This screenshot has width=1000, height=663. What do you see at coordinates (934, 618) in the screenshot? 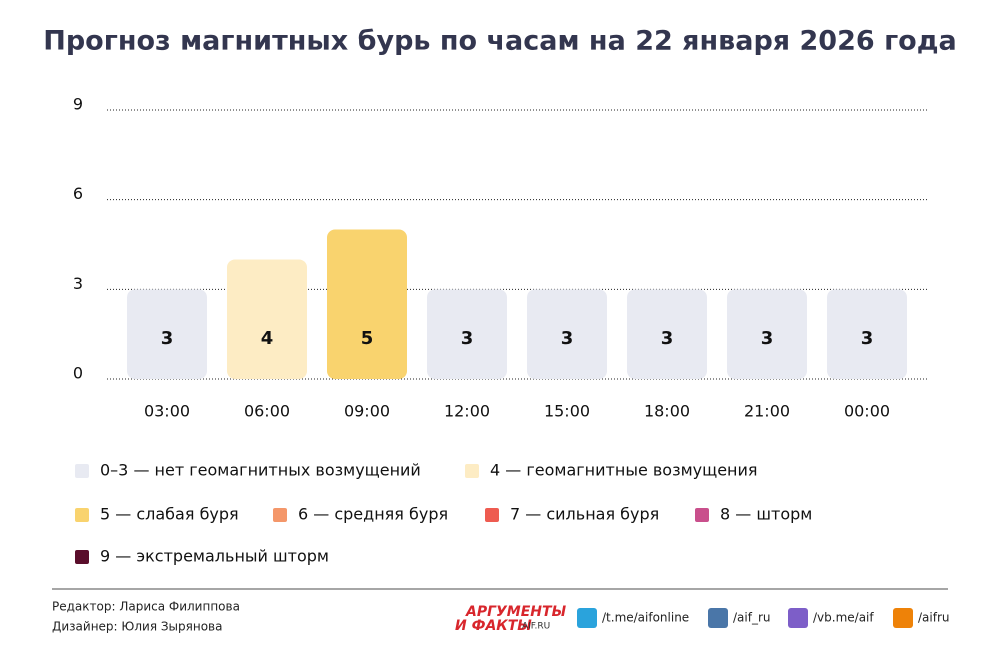
I see `link: /aifru` at bounding box center [934, 618].